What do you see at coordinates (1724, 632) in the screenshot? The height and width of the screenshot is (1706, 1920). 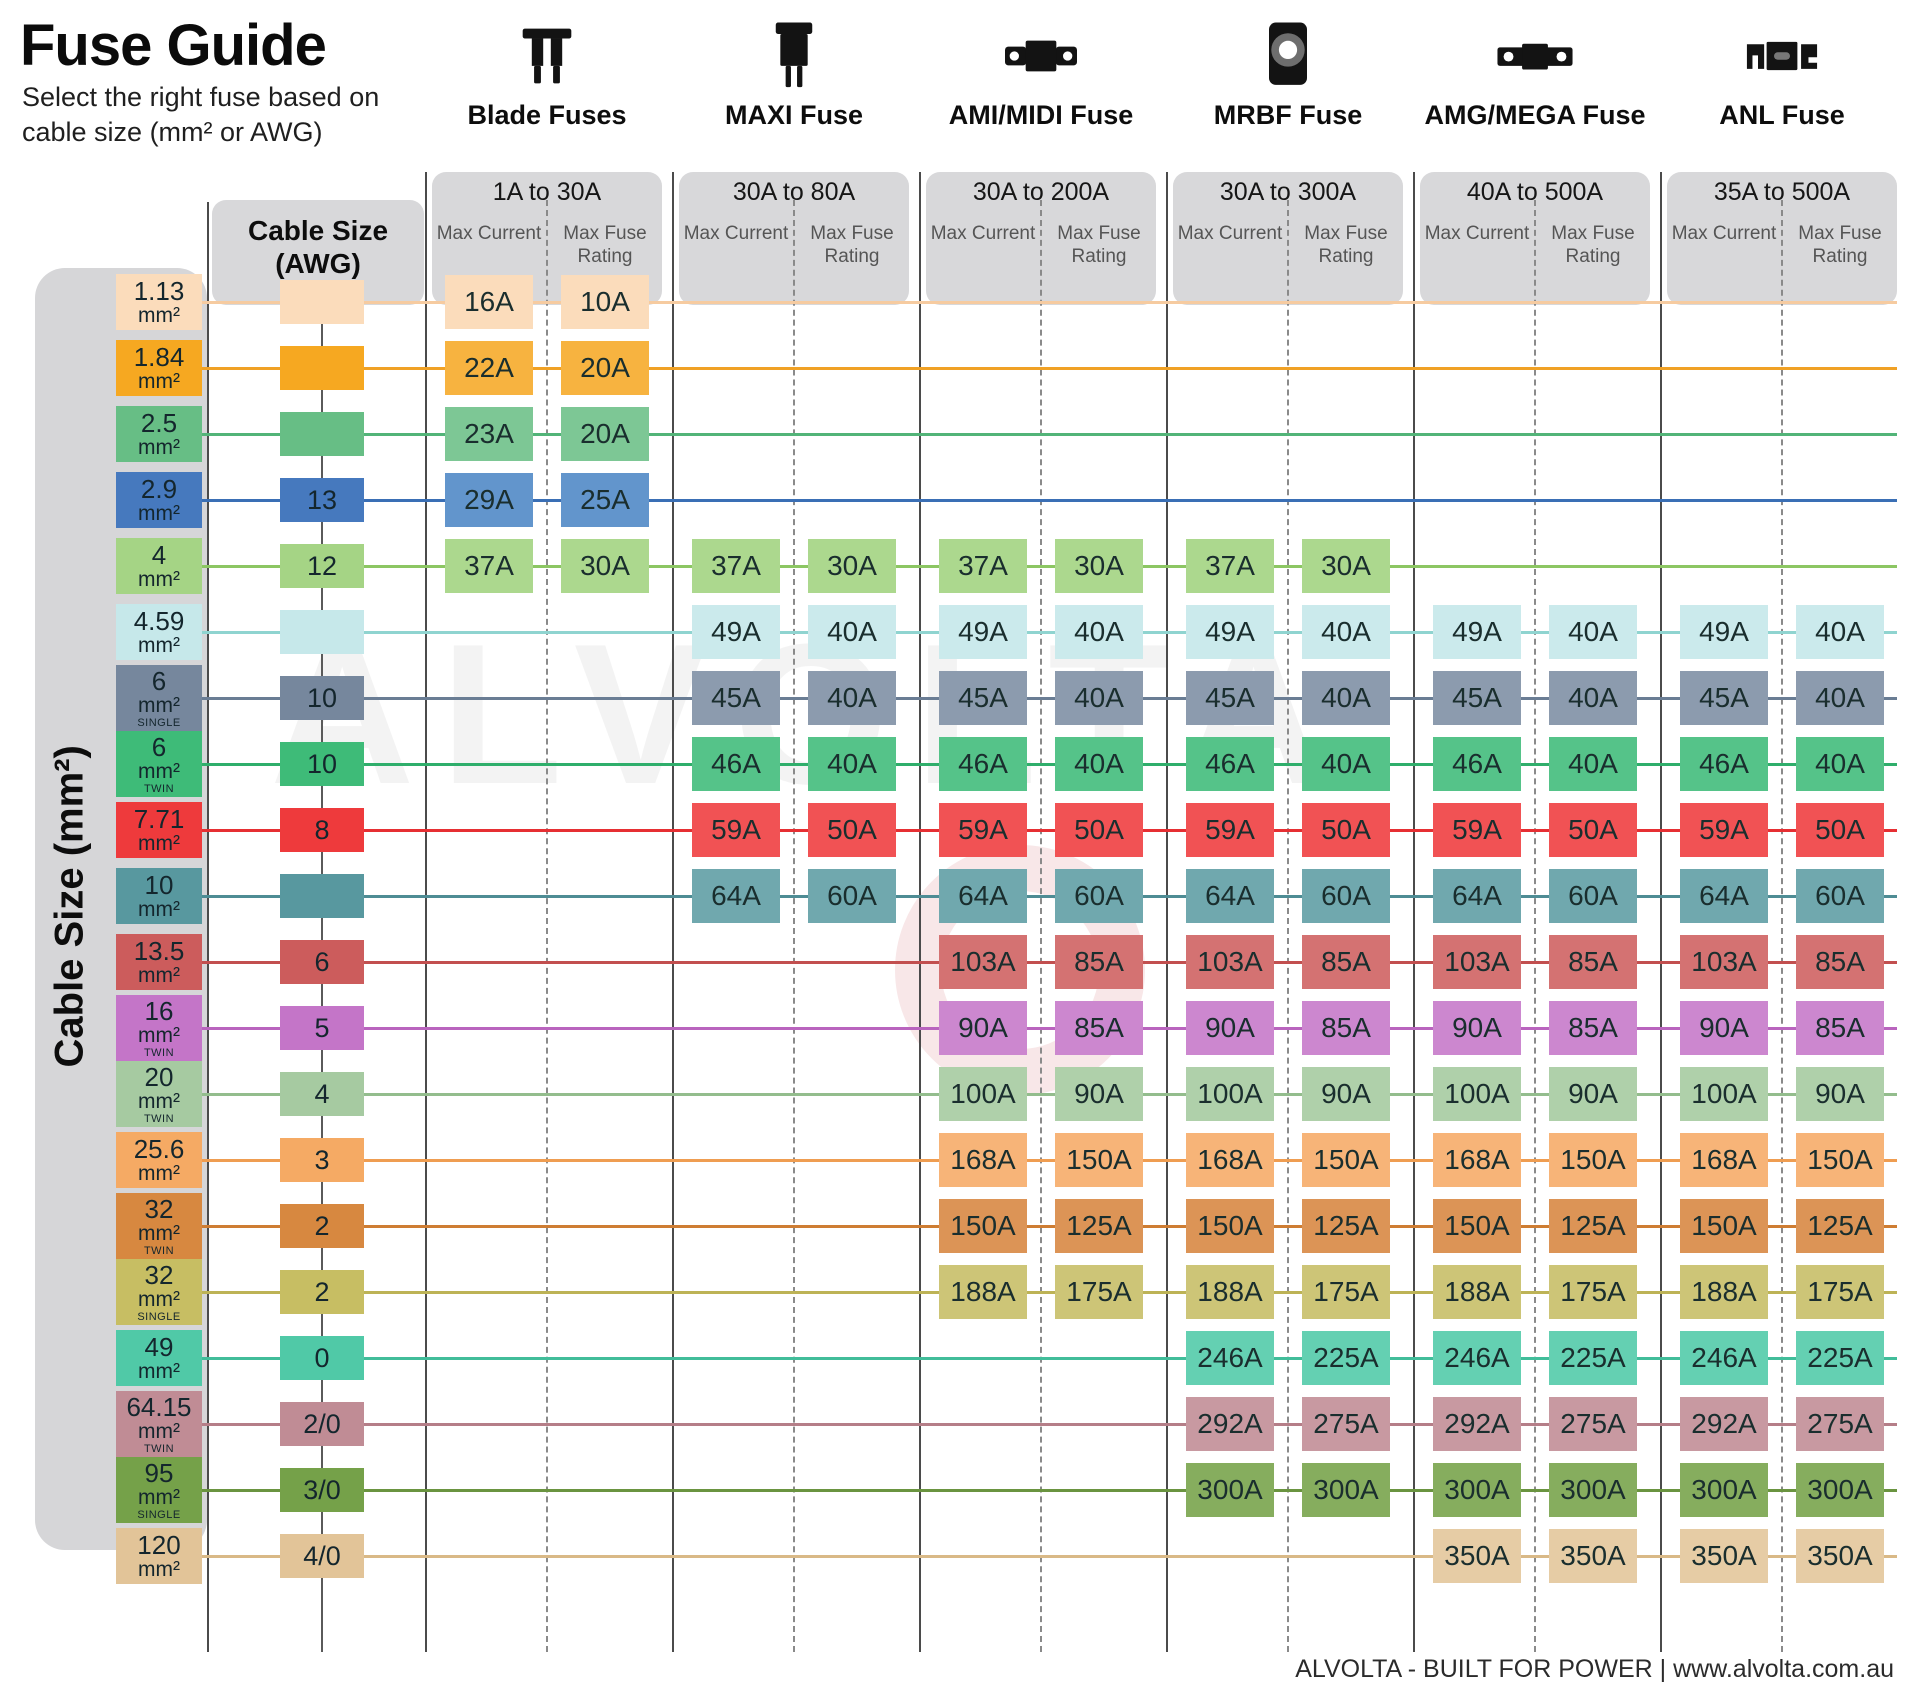 I see `max-current-cell: 49A` at bounding box center [1724, 632].